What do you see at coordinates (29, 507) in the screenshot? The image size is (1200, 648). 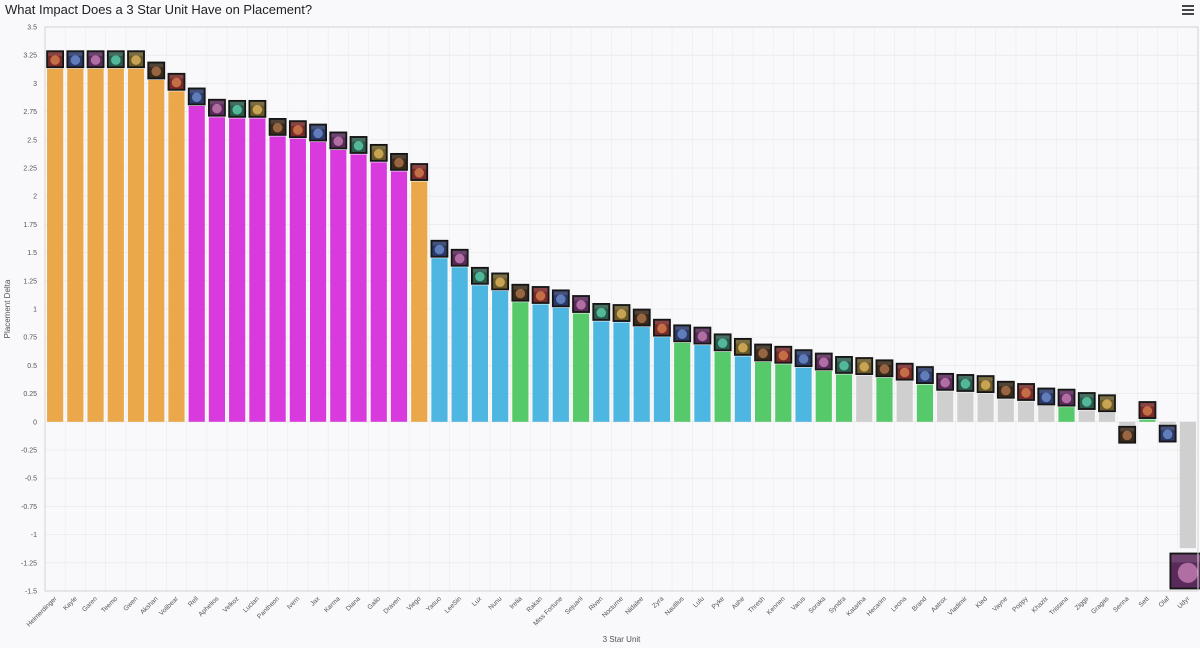 I see `y-tick-label: -0.75` at bounding box center [29, 507].